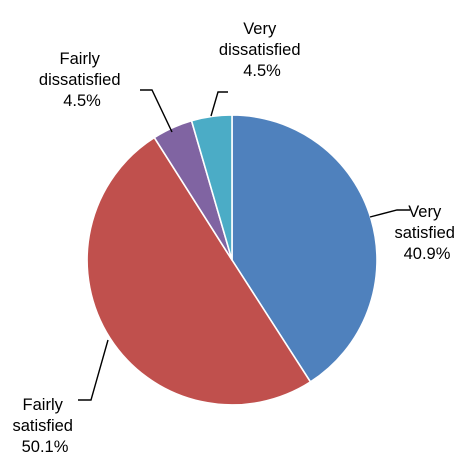  What do you see at coordinates (211, 187) in the screenshot?
I see `pie-slice-very-dissatisfied` at bounding box center [211, 187].